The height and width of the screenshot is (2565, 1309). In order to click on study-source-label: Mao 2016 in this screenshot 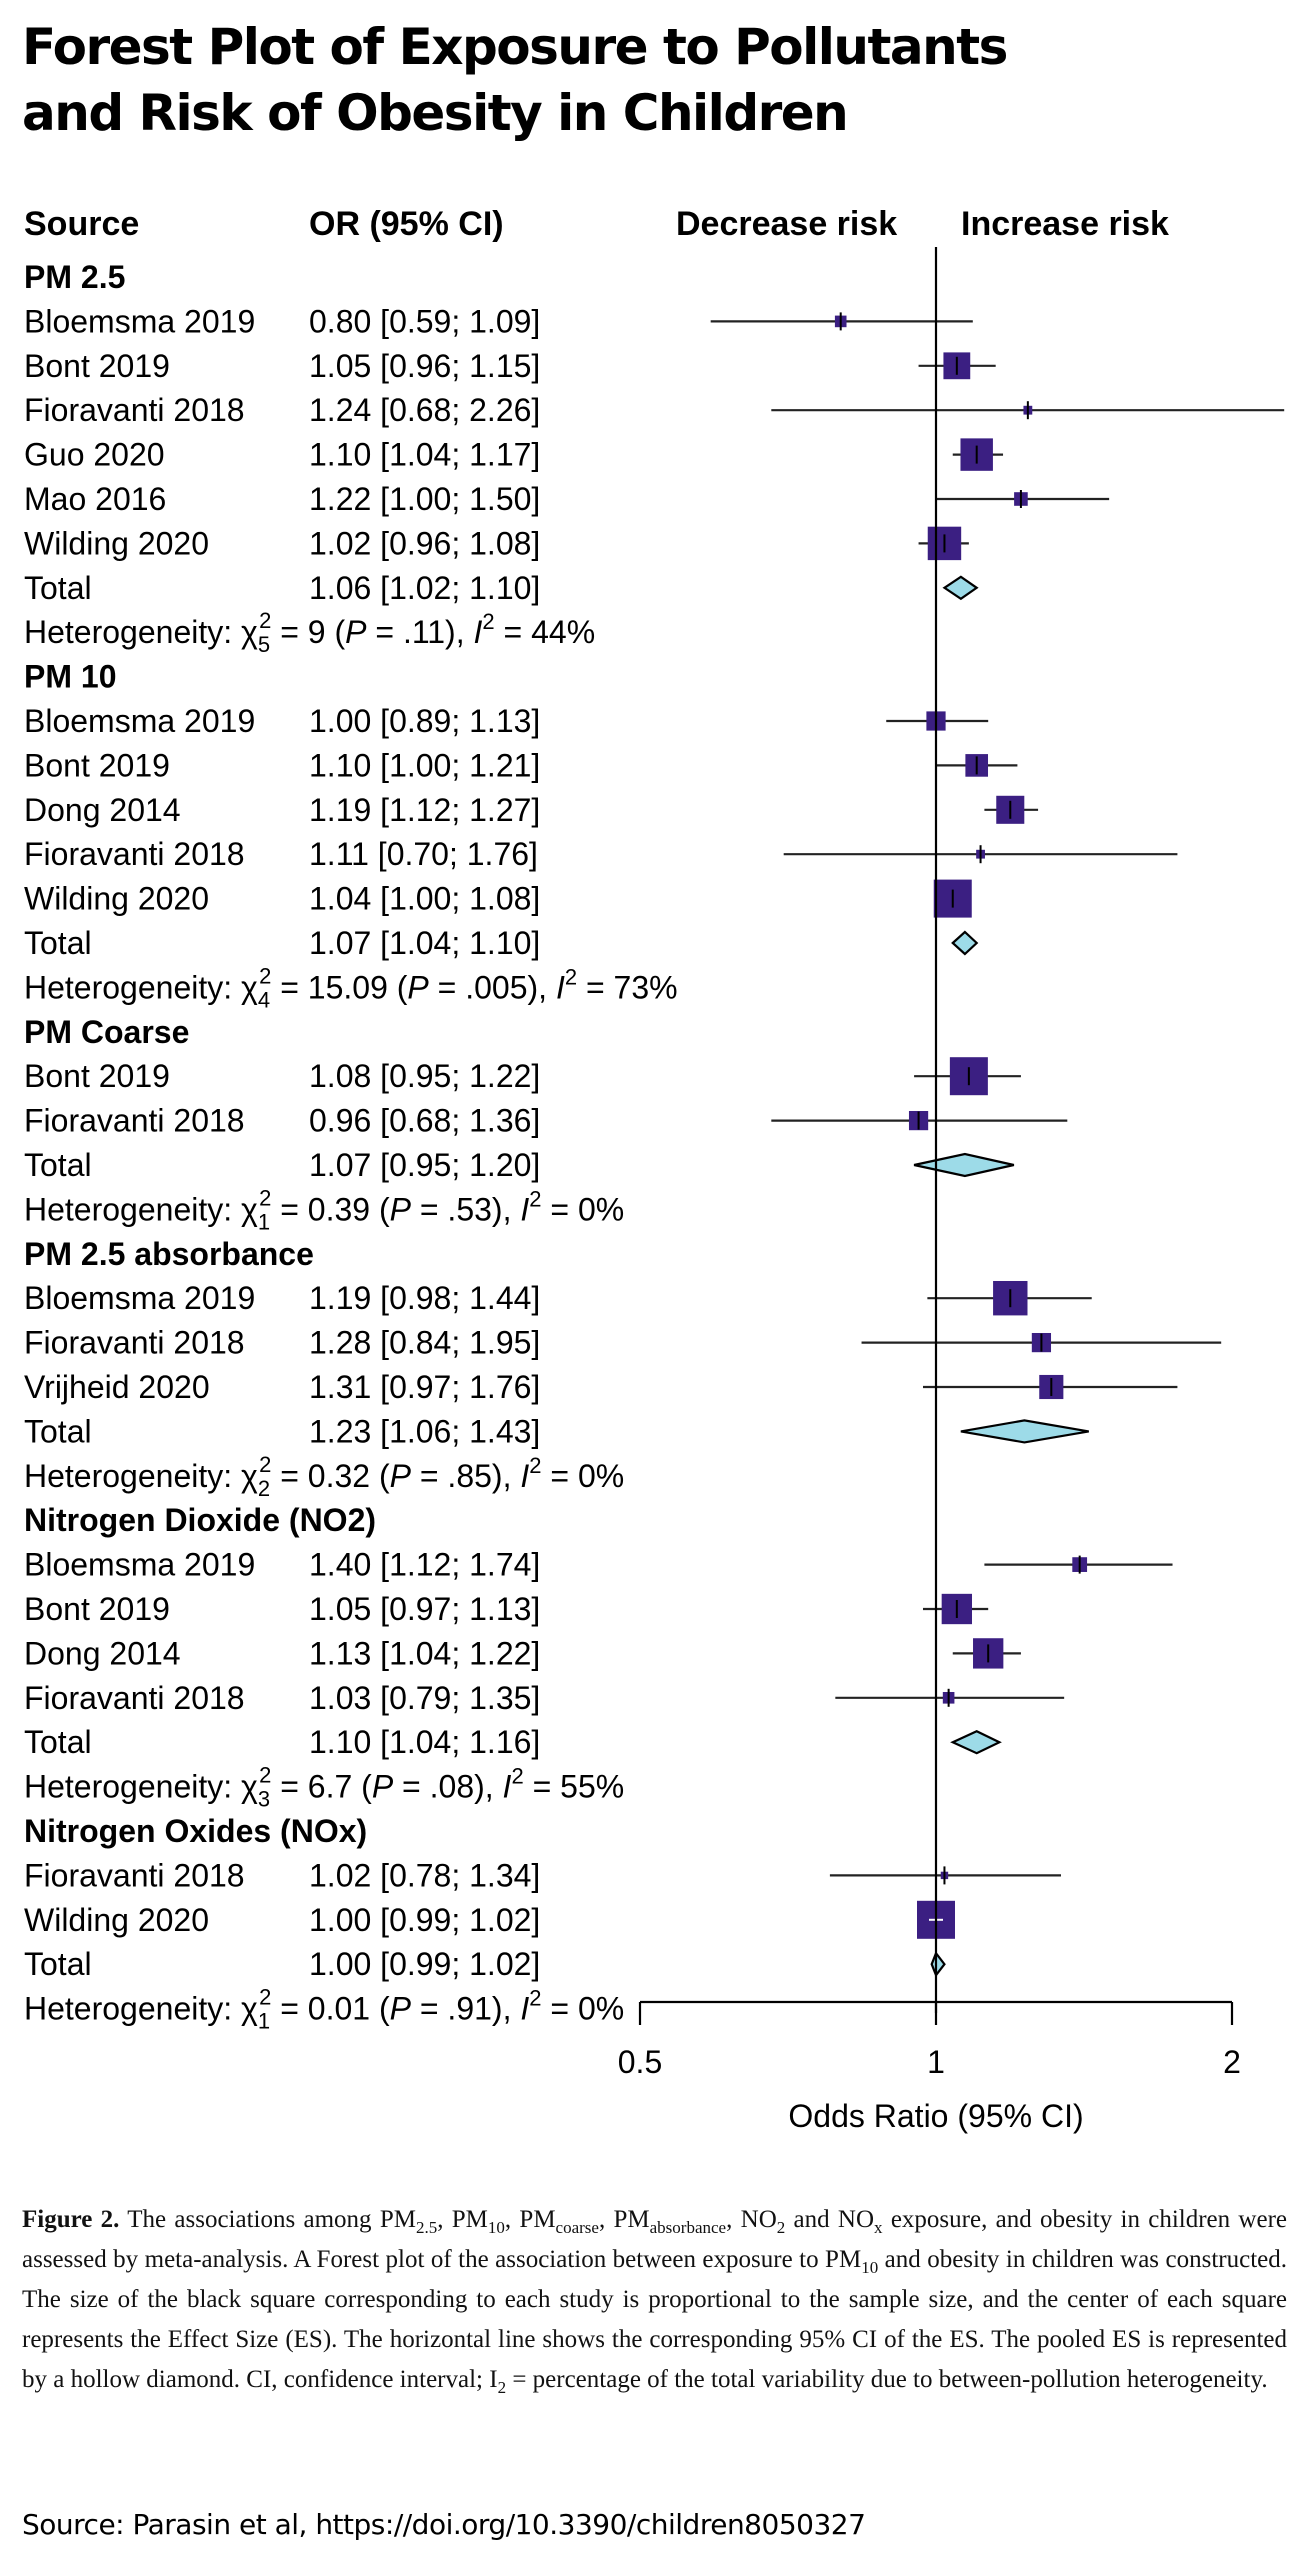, I will do `click(95, 499)`.